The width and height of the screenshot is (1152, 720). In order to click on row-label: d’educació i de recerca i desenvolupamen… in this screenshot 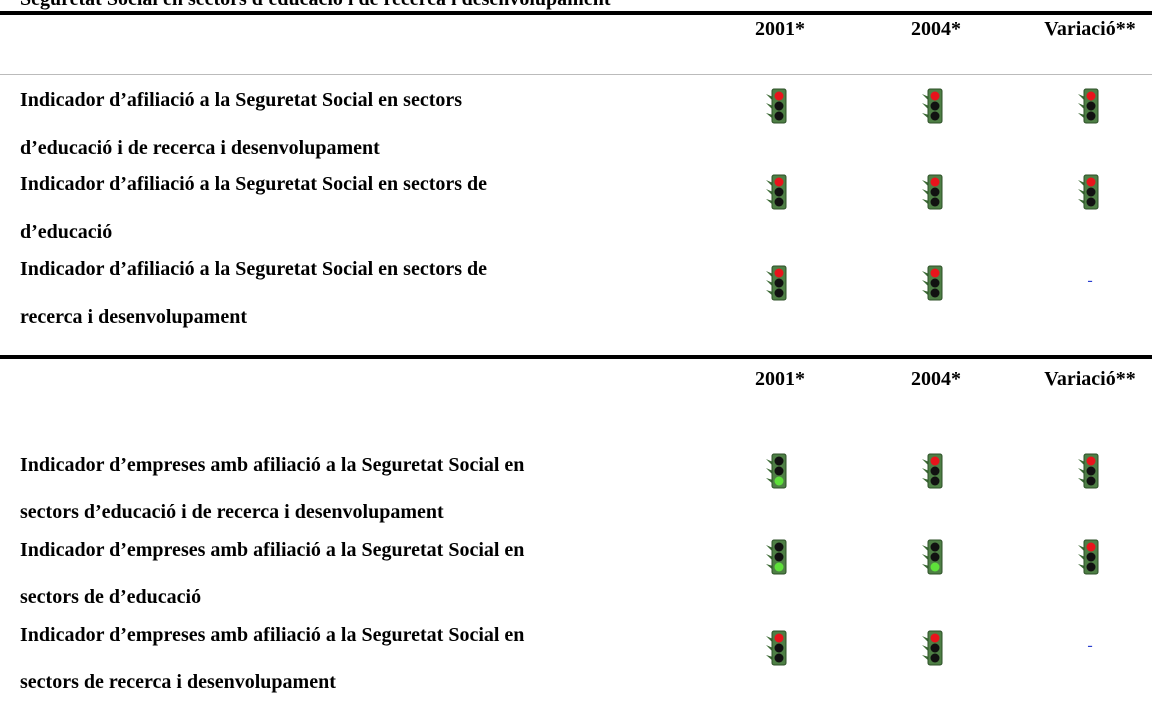, I will do `click(200, 148)`.